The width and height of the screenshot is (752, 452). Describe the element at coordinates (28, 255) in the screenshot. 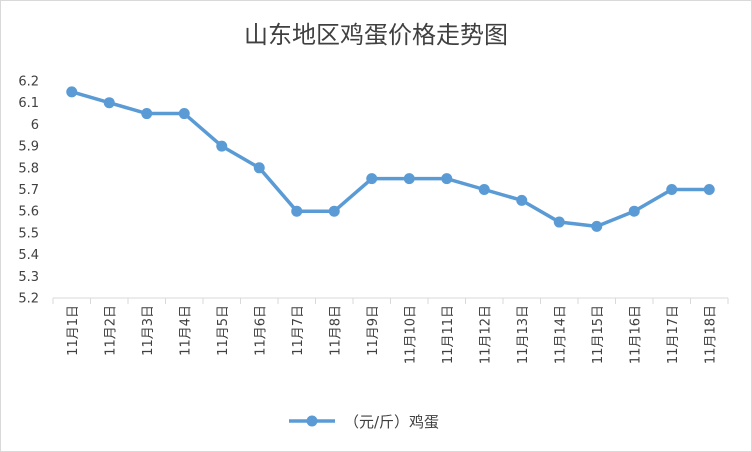

I see `y-tick-label: 5.4` at that location.